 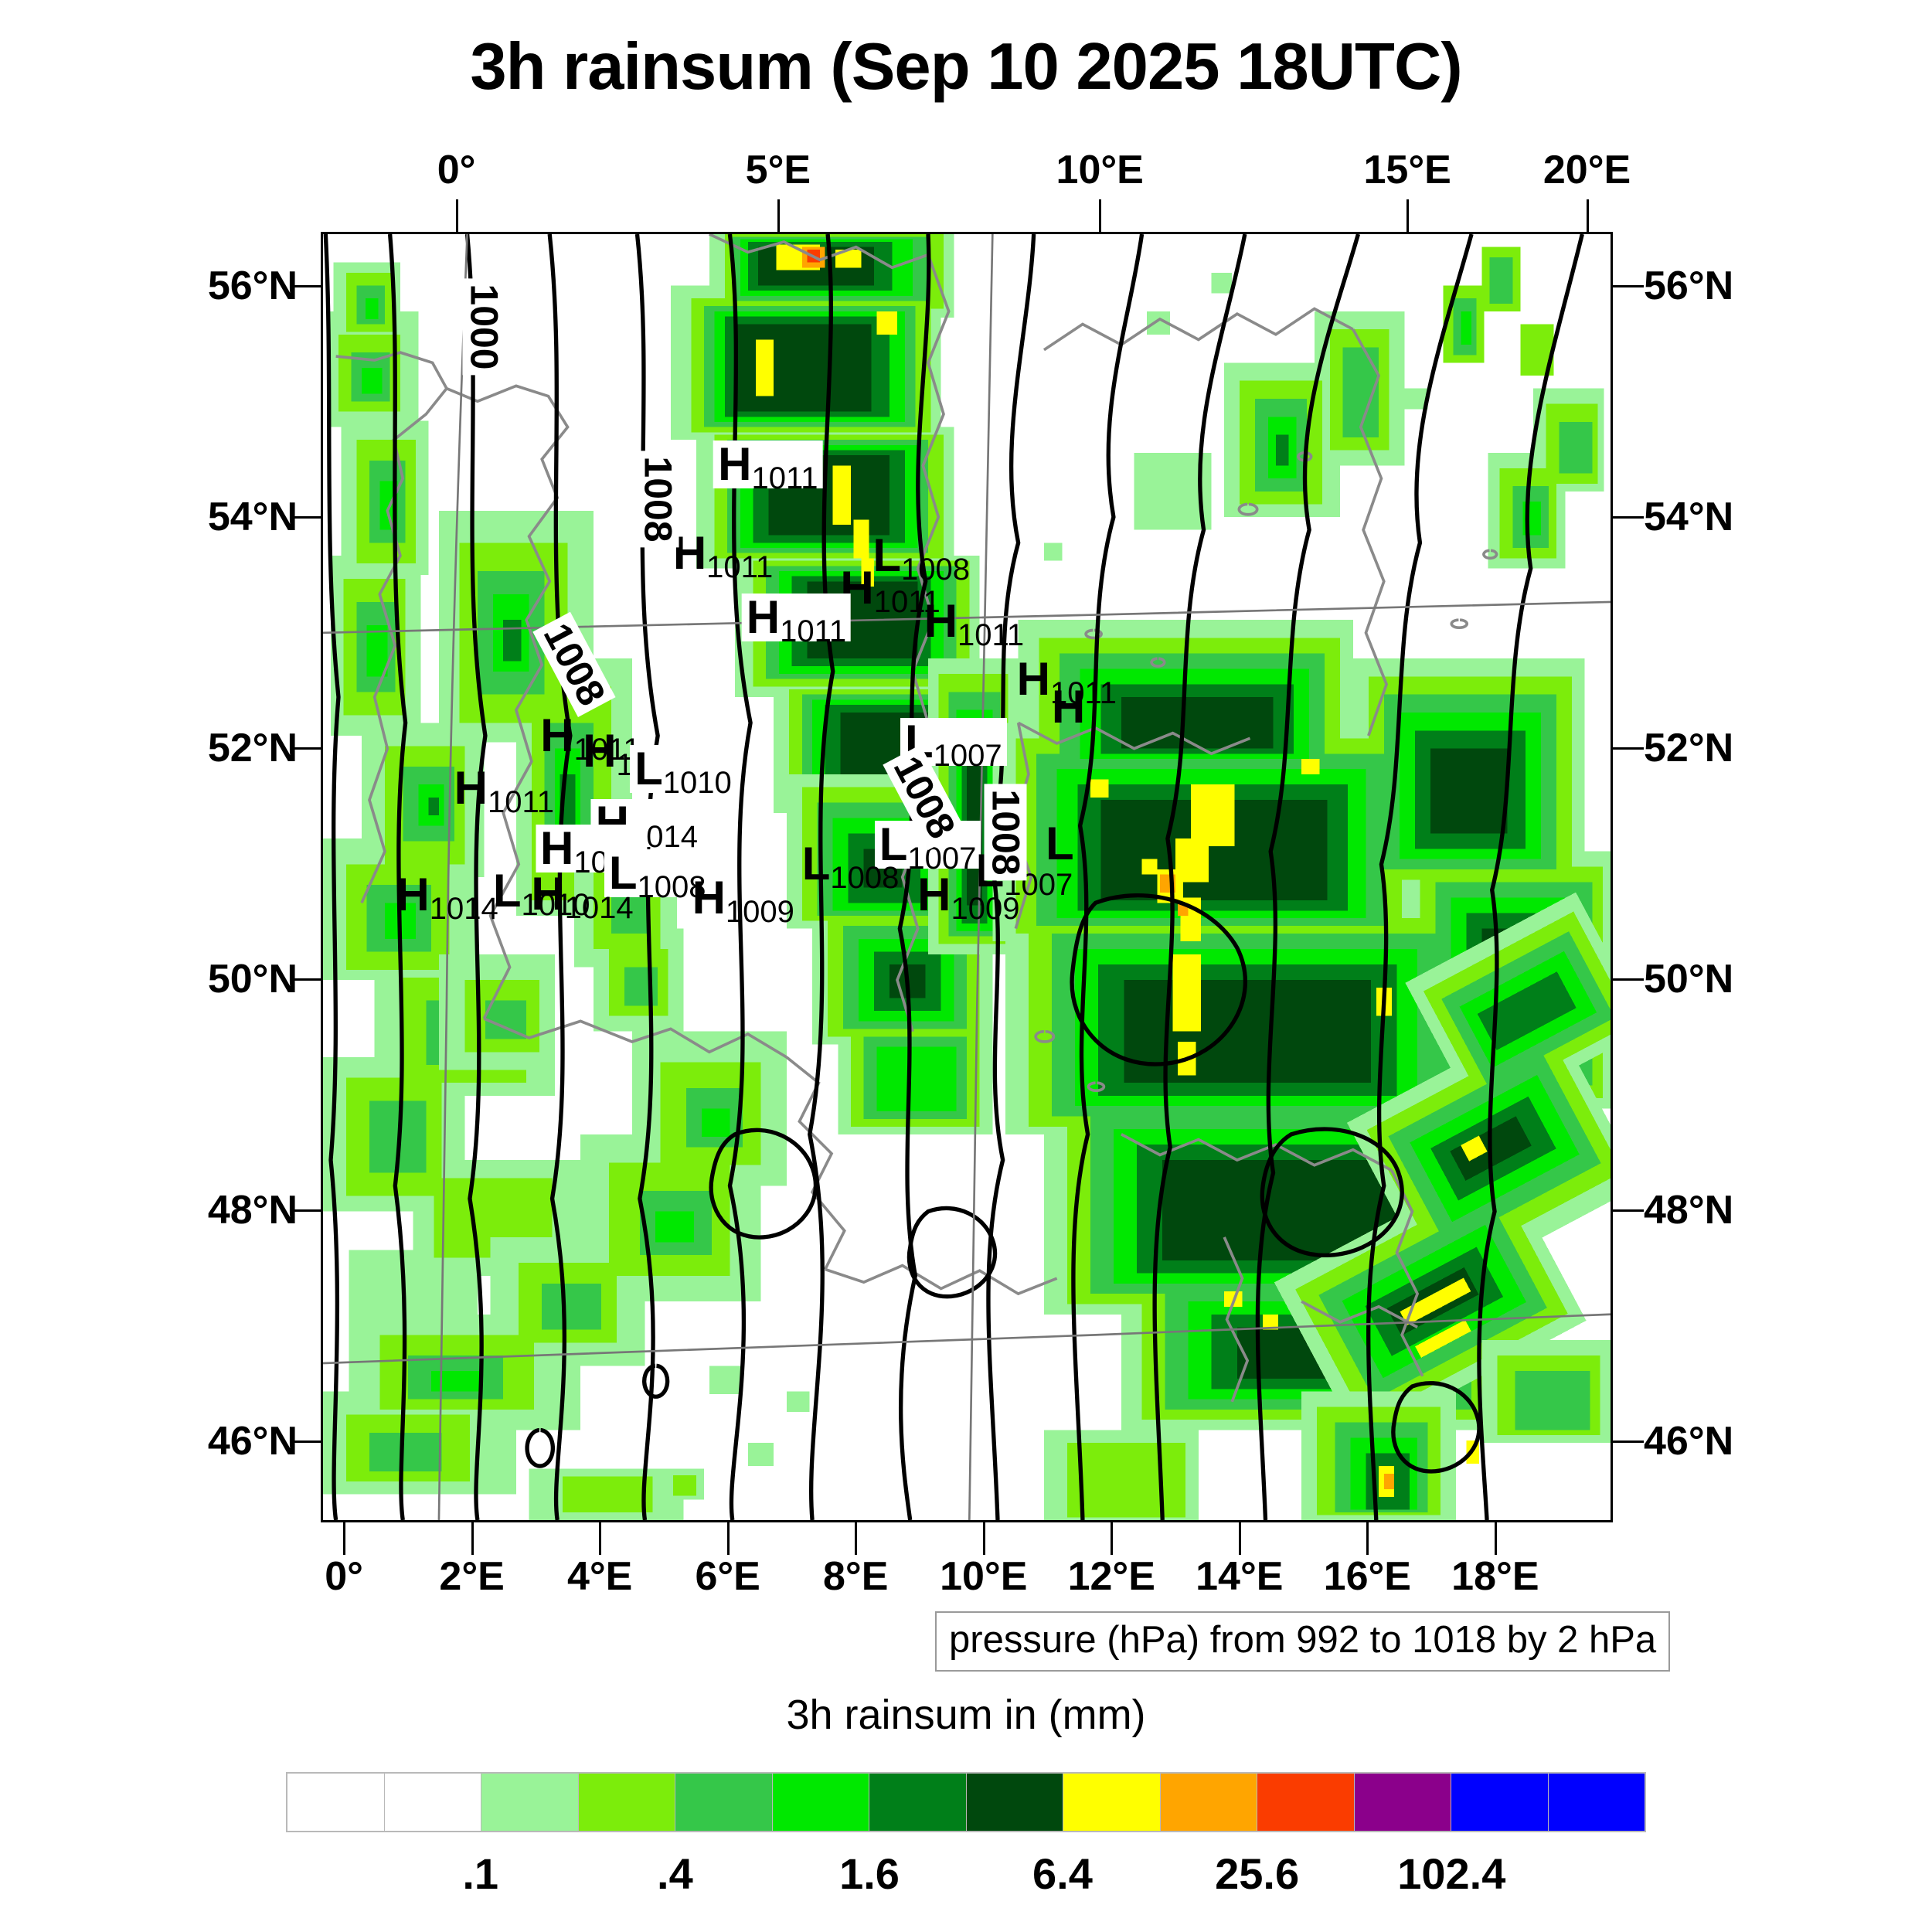 I want to click on colorbar-tick-label: 1.6, so click(x=870, y=1873).